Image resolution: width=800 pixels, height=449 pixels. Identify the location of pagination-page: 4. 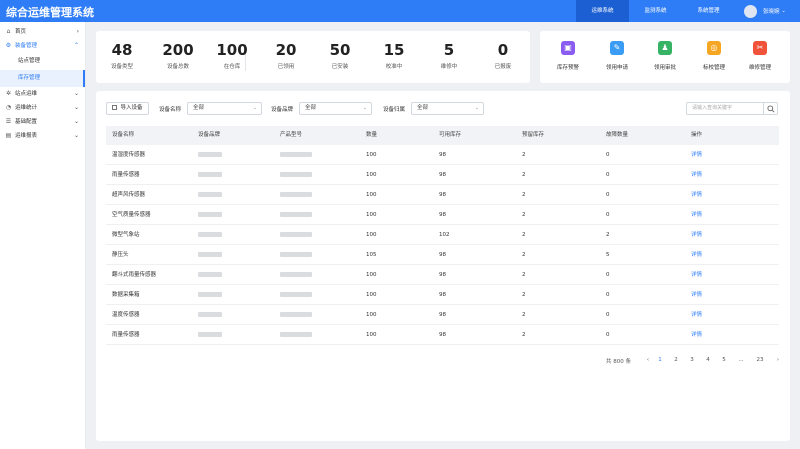
(708, 360).